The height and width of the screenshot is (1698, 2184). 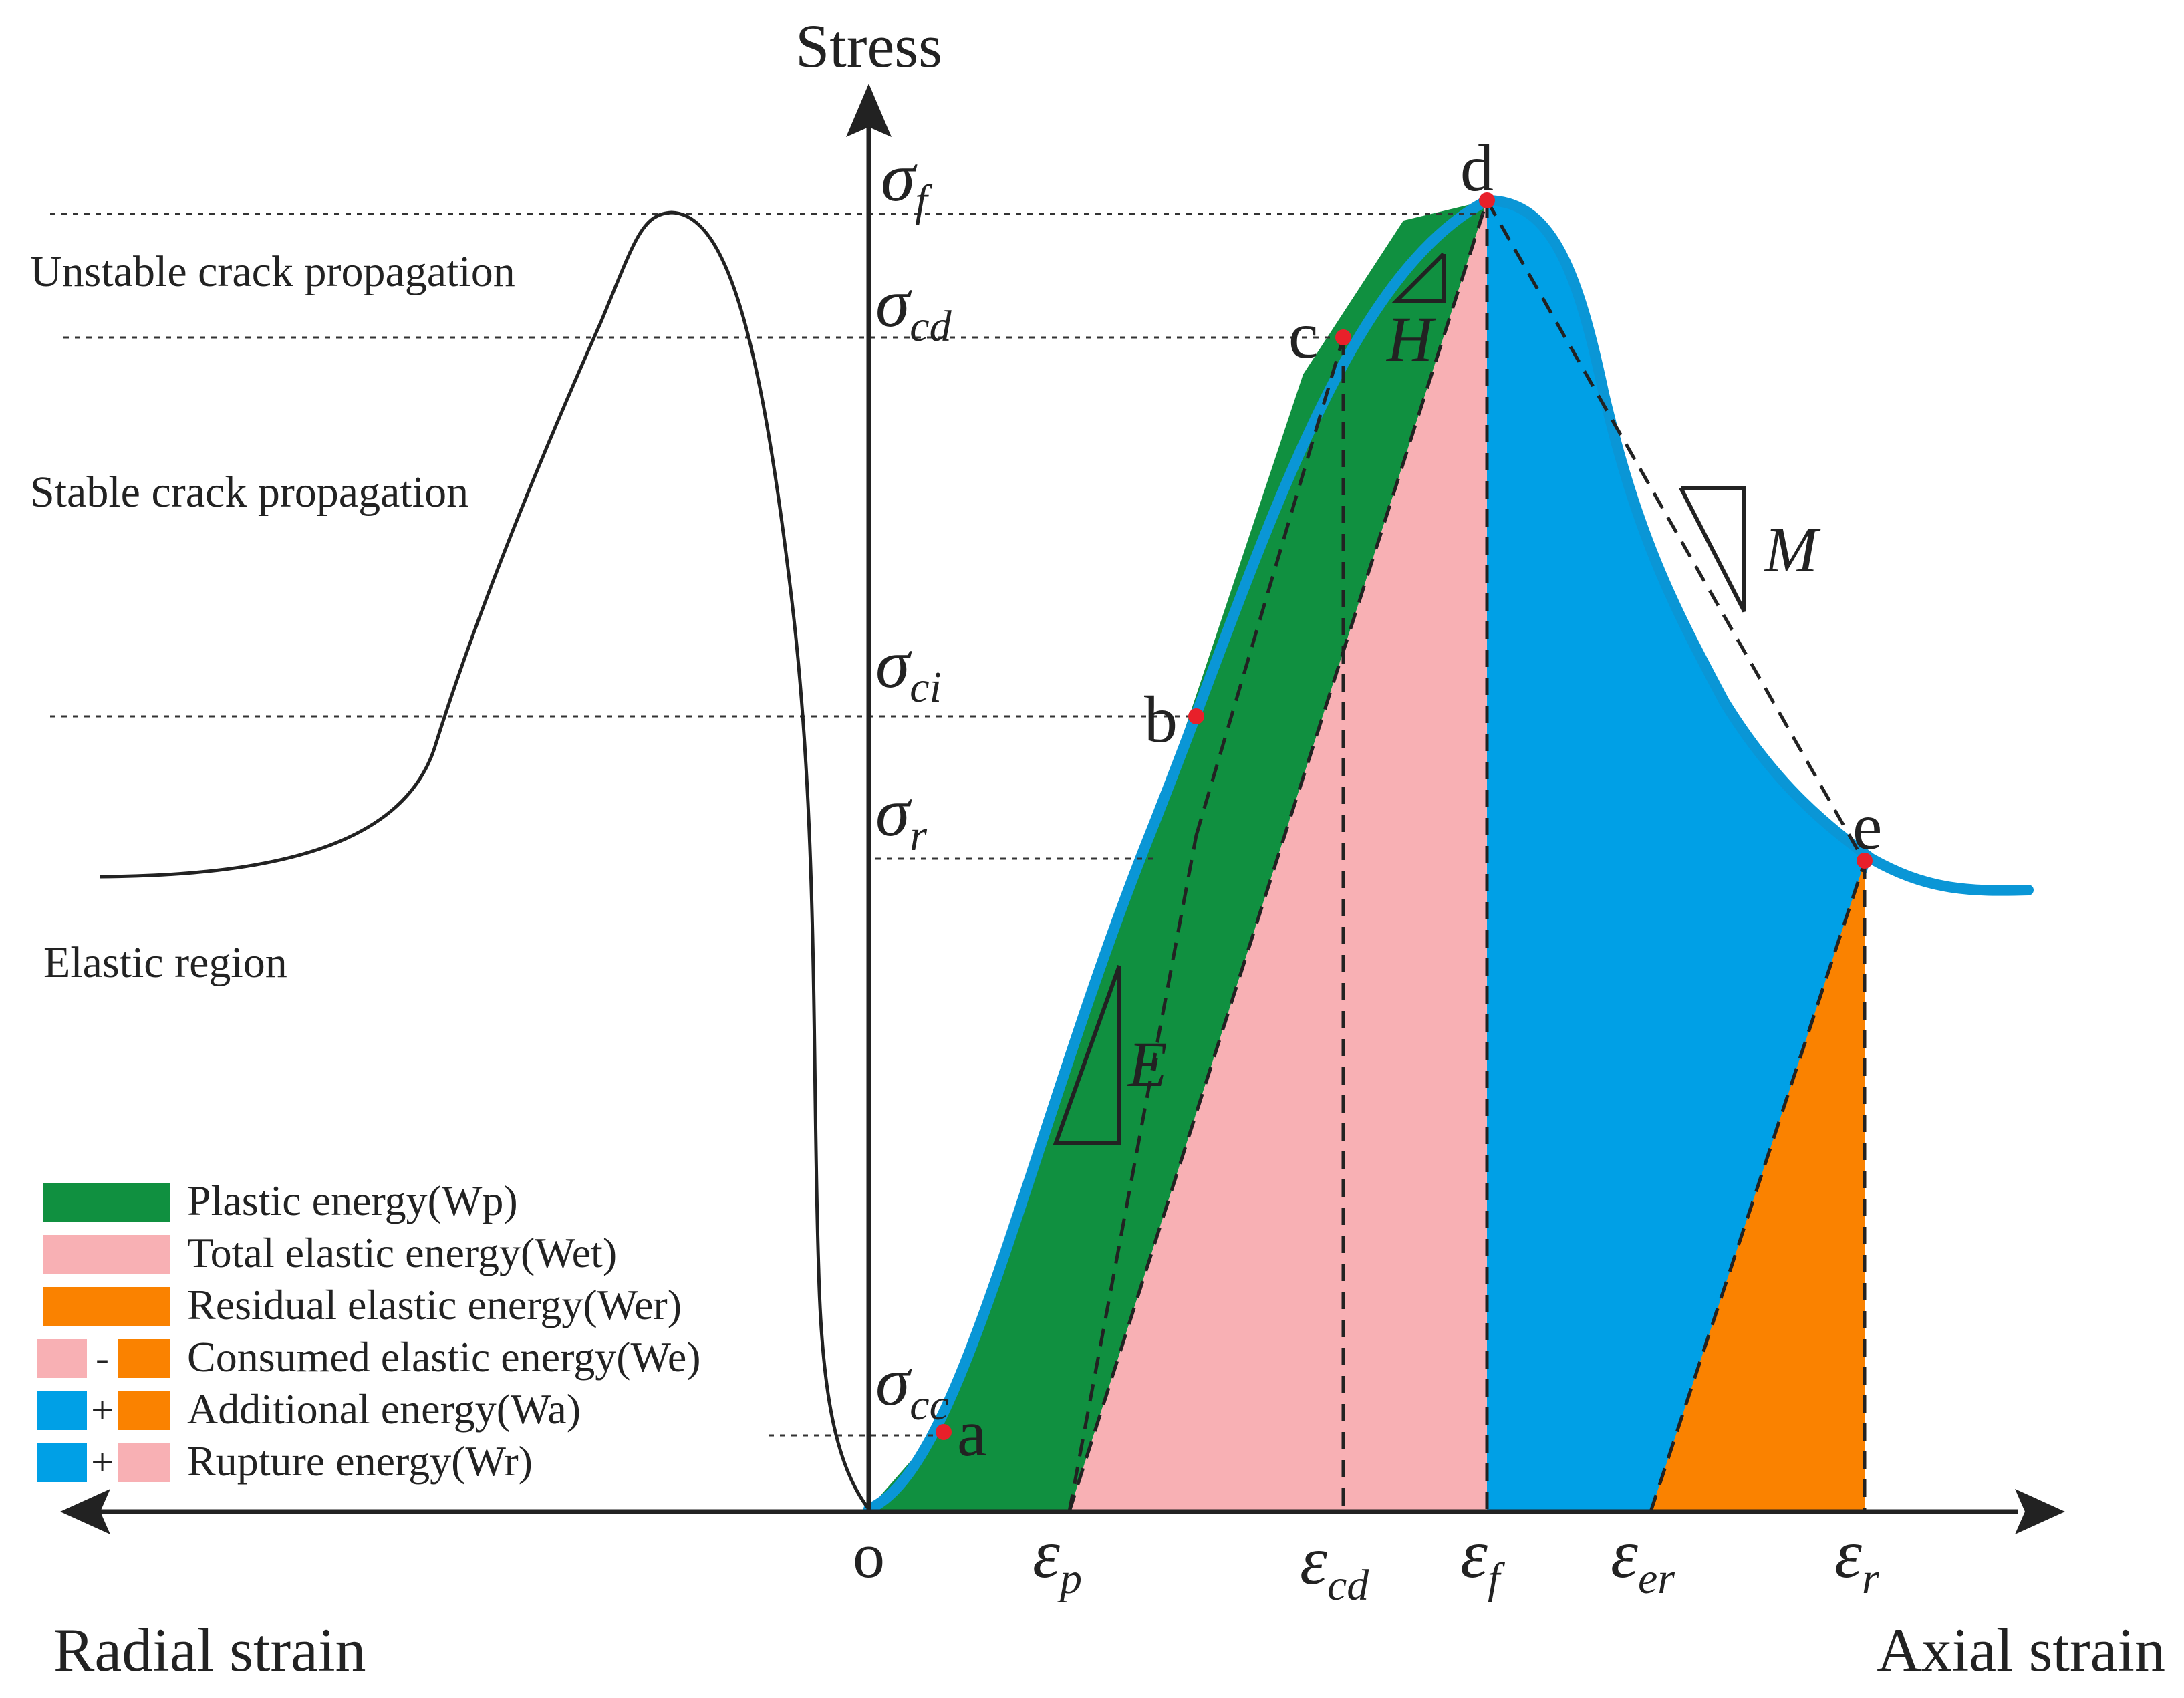 I want to click on sigma-cc-symbol: σ, so click(x=894, y=1381).